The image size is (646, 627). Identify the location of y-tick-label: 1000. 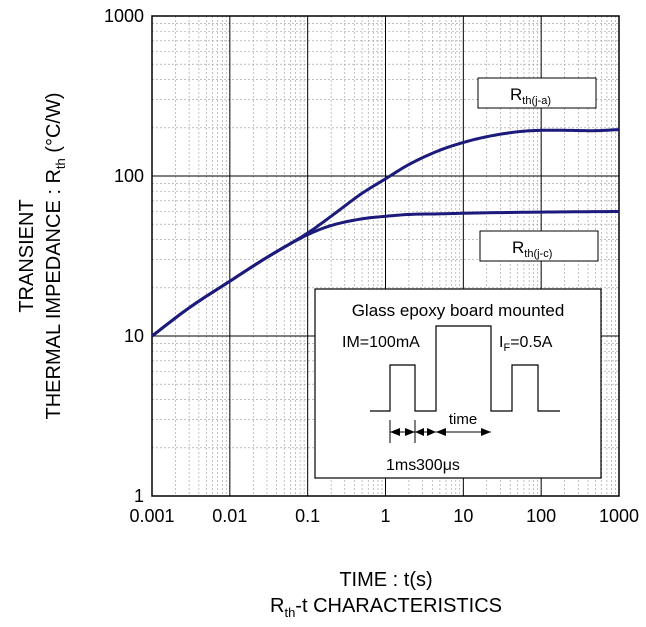
(124, 16).